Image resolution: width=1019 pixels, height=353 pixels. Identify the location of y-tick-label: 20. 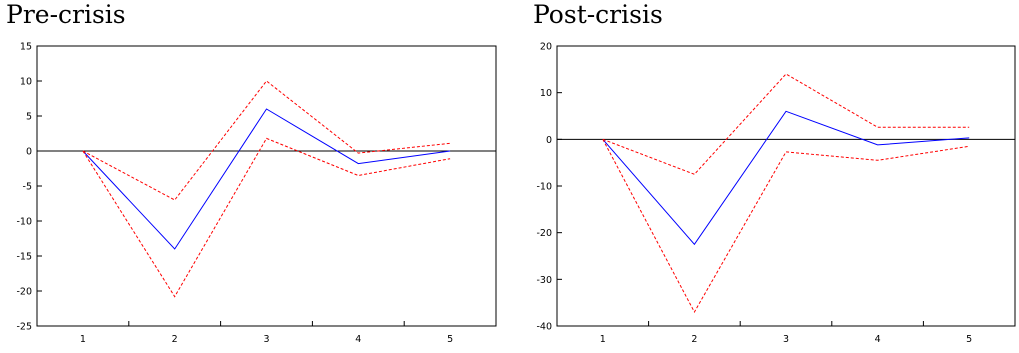
(546, 47).